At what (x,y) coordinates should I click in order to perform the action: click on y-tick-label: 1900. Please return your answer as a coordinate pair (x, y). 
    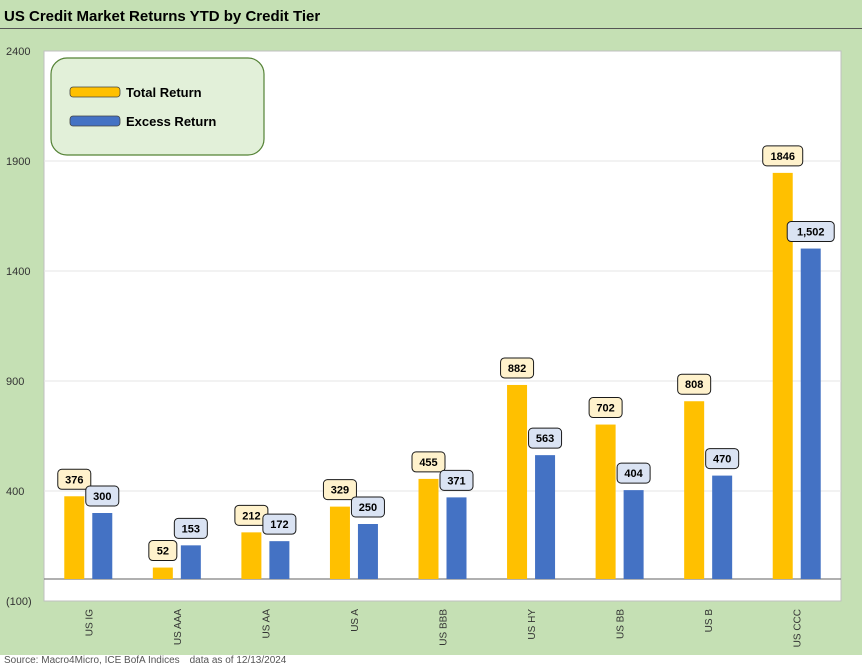
    Looking at the image, I should click on (18, 162).